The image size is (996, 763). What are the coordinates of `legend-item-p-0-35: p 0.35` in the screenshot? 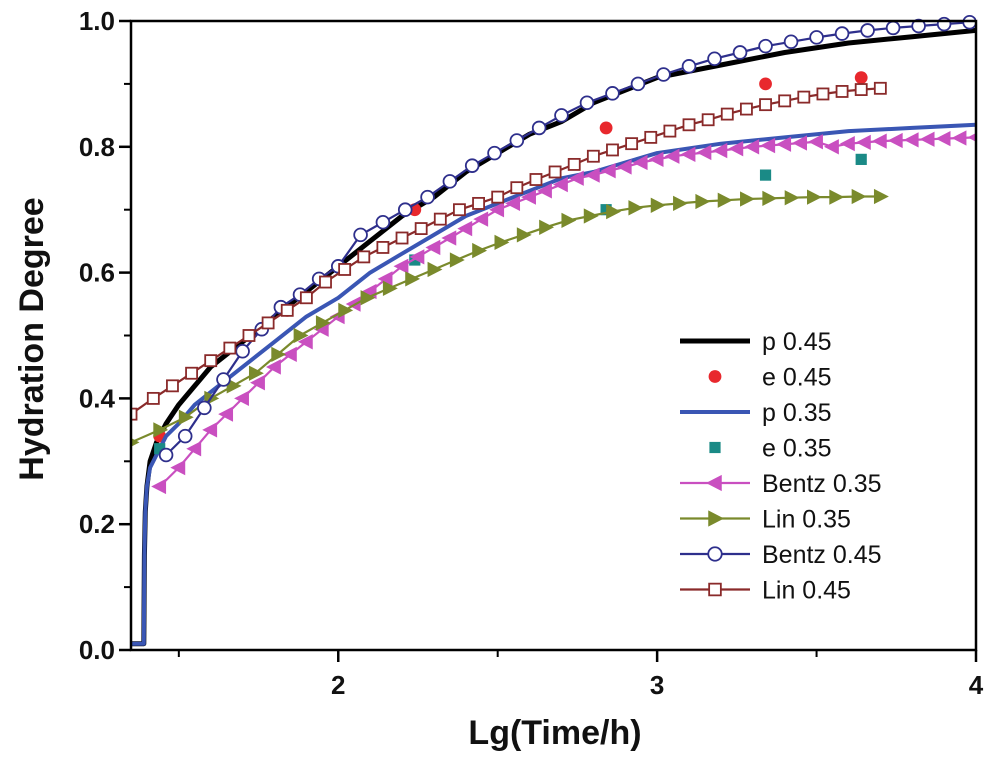 It's located at (756, 413).